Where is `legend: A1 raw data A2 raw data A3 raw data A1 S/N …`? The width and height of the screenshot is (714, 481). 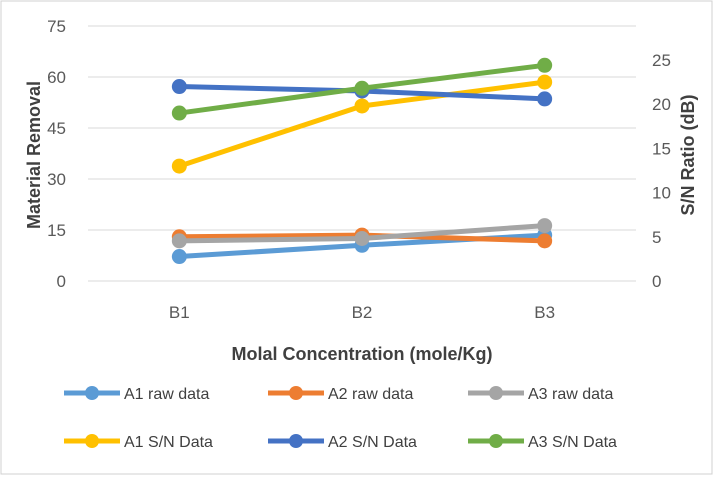
legend: A1 raw data A2 raw data A3 raw data A1 S/N … is located at coordinates (340, 418).